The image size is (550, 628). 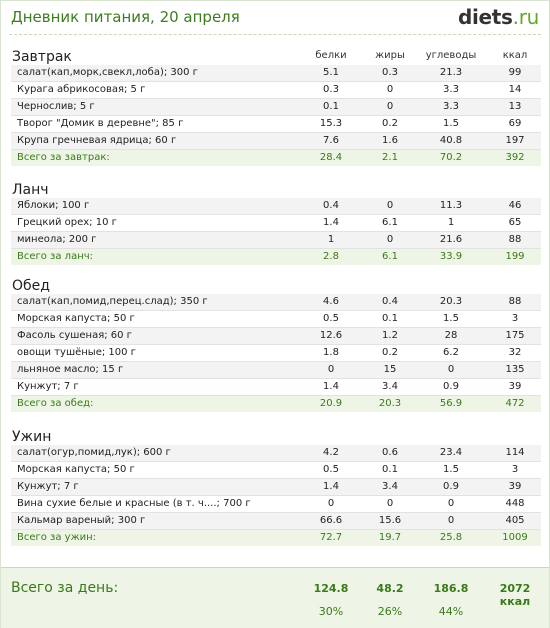 I want to click on food-name: Чернослив; 5 г, so click(x=56, y=106).